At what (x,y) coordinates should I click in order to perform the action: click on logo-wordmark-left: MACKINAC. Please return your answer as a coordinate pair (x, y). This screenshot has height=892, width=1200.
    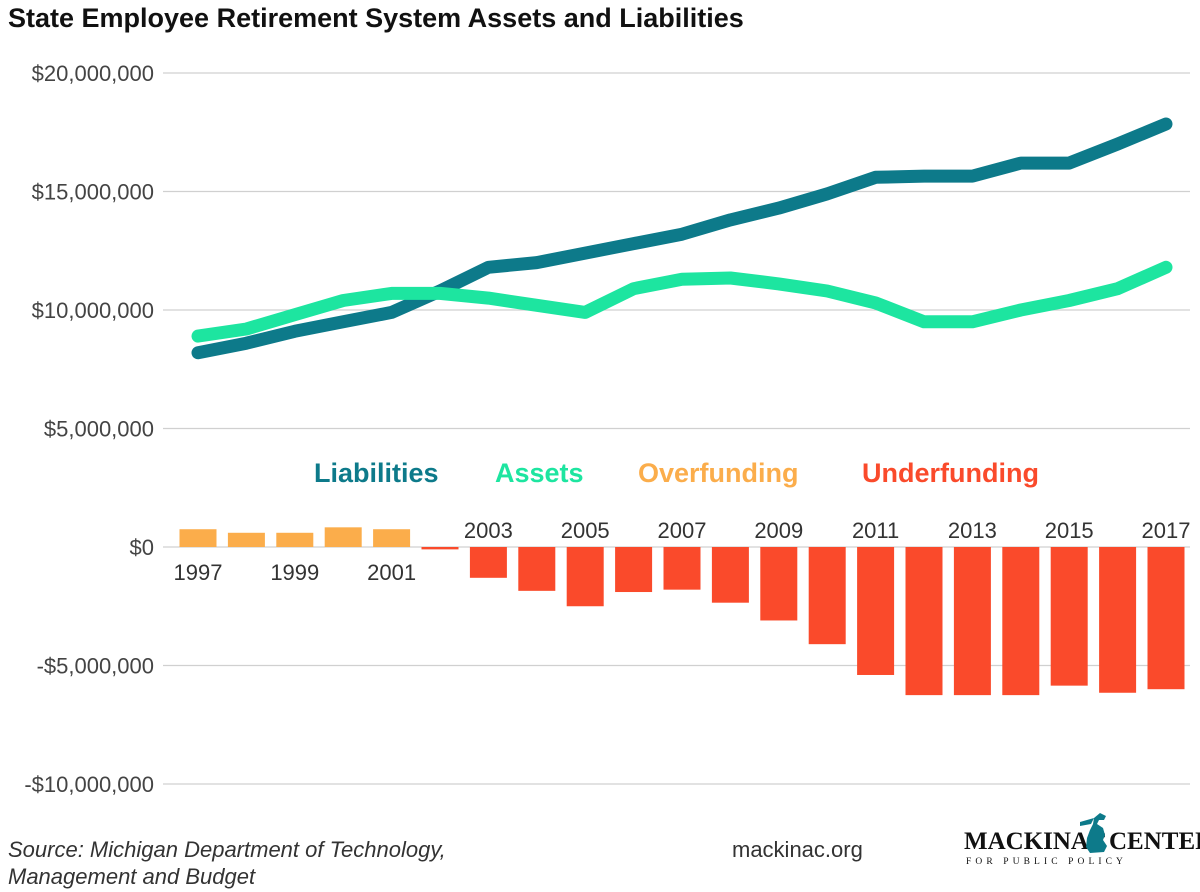
    Looking at the image, I should click on (1035, 841).